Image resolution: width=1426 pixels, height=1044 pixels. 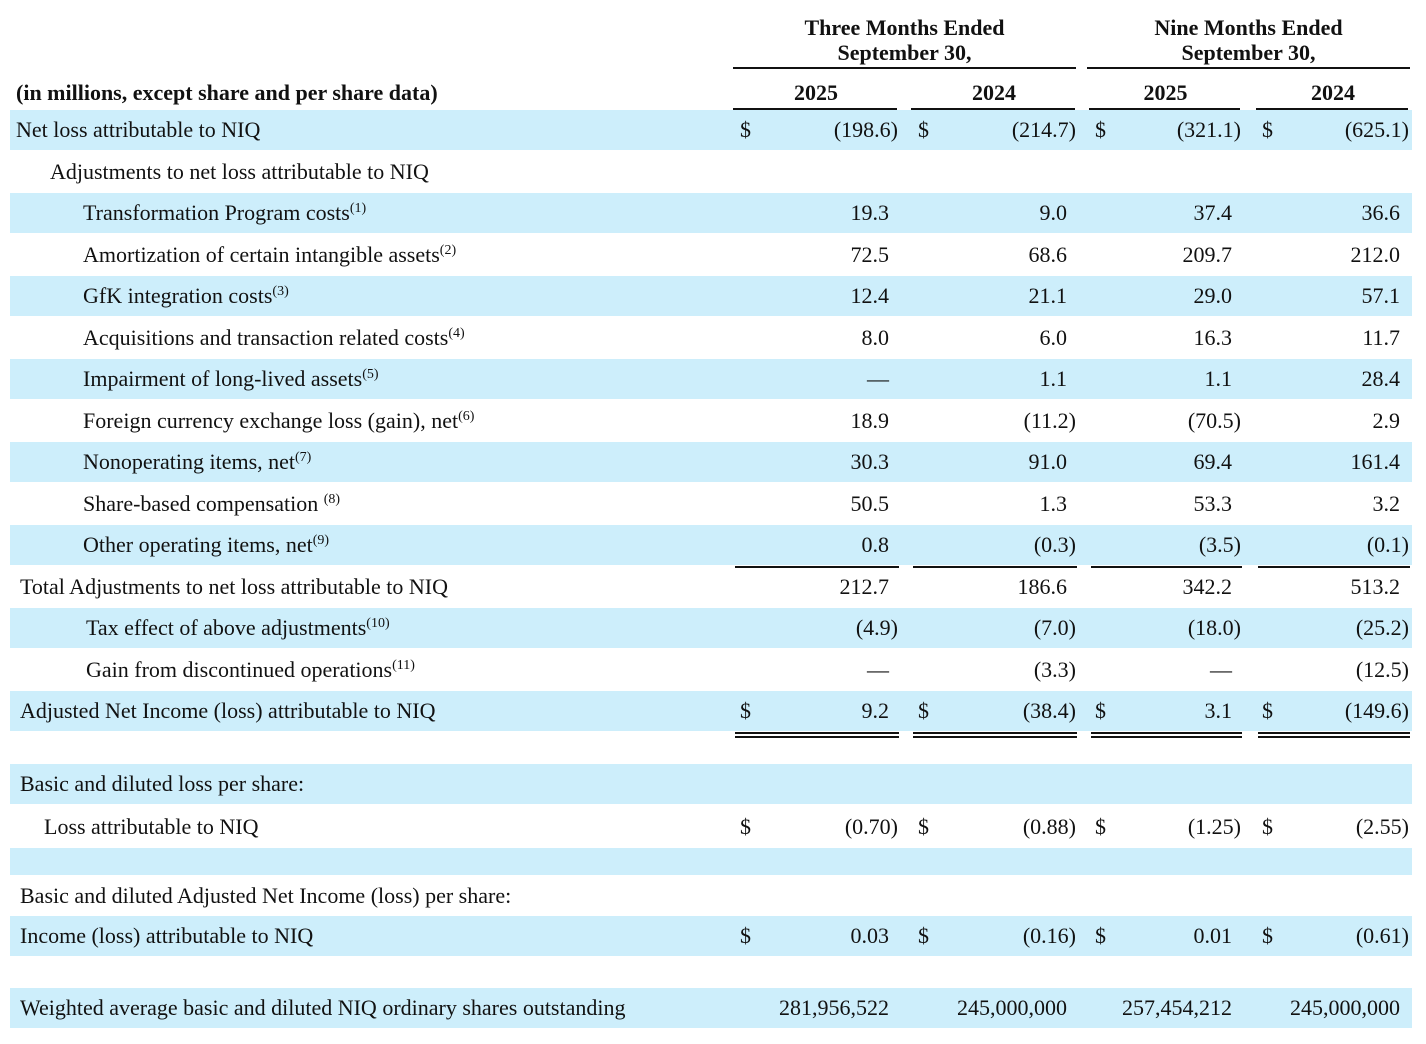 What do you see at coordinates (1213, 461) in the screenshot?
I see `cell-value: 69.4` at bounding box center [1213, 461].